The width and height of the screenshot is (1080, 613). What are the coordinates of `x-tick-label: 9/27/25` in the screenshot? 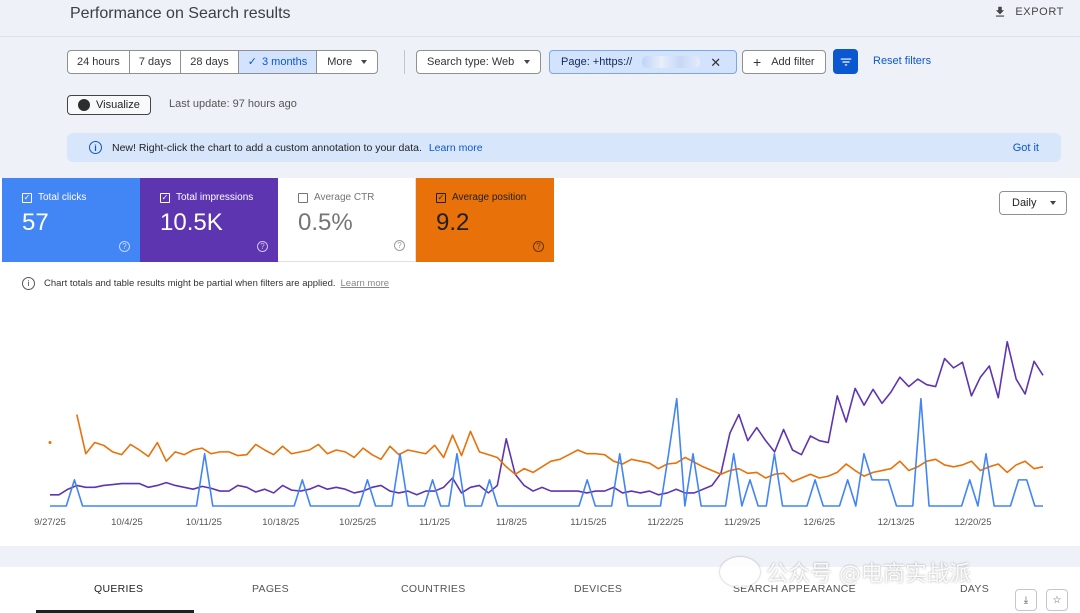 It's located at (50, 522).